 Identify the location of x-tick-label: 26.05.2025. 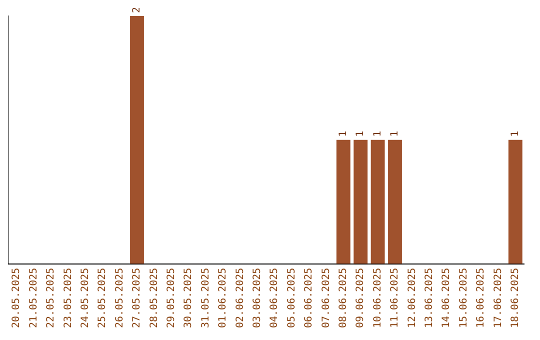
(120, 298).